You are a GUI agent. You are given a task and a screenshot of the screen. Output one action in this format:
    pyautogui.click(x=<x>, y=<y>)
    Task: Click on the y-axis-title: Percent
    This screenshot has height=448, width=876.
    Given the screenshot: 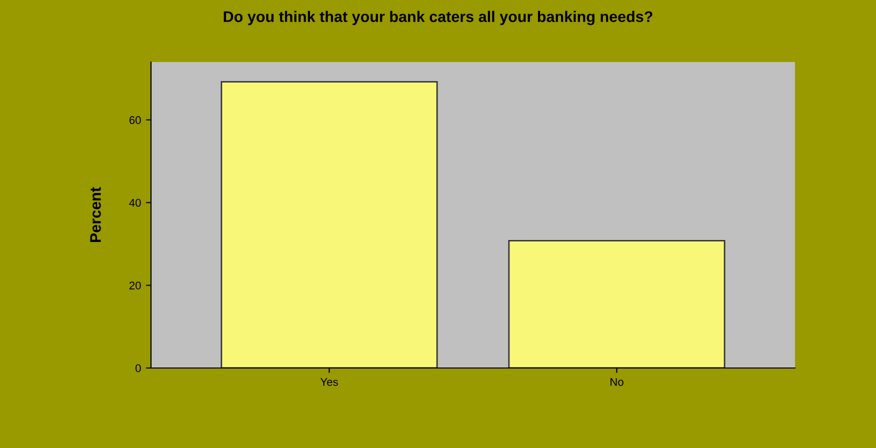 What is the action you would take?
    pyautogui.click(x=95, y=214)
    